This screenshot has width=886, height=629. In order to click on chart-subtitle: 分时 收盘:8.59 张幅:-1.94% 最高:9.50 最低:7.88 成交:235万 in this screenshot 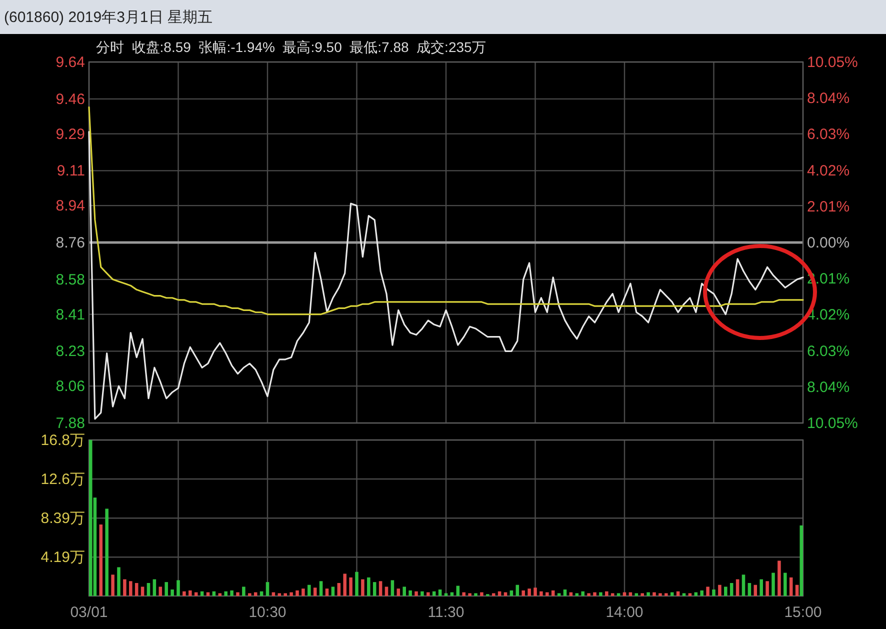, I will do `click(291, 47)`.